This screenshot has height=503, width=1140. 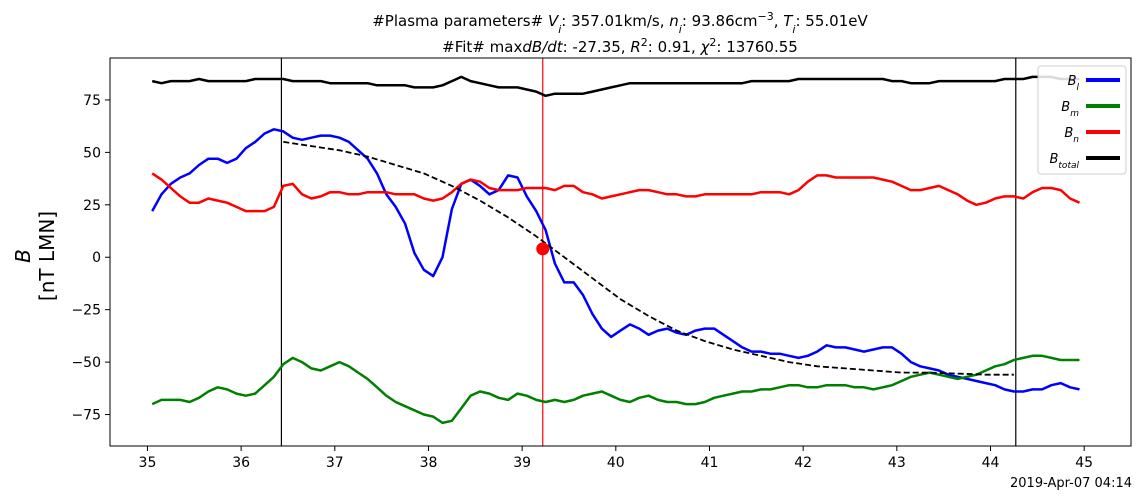 I want to click on y-tick-label: 0, so click(x=96, y=258).